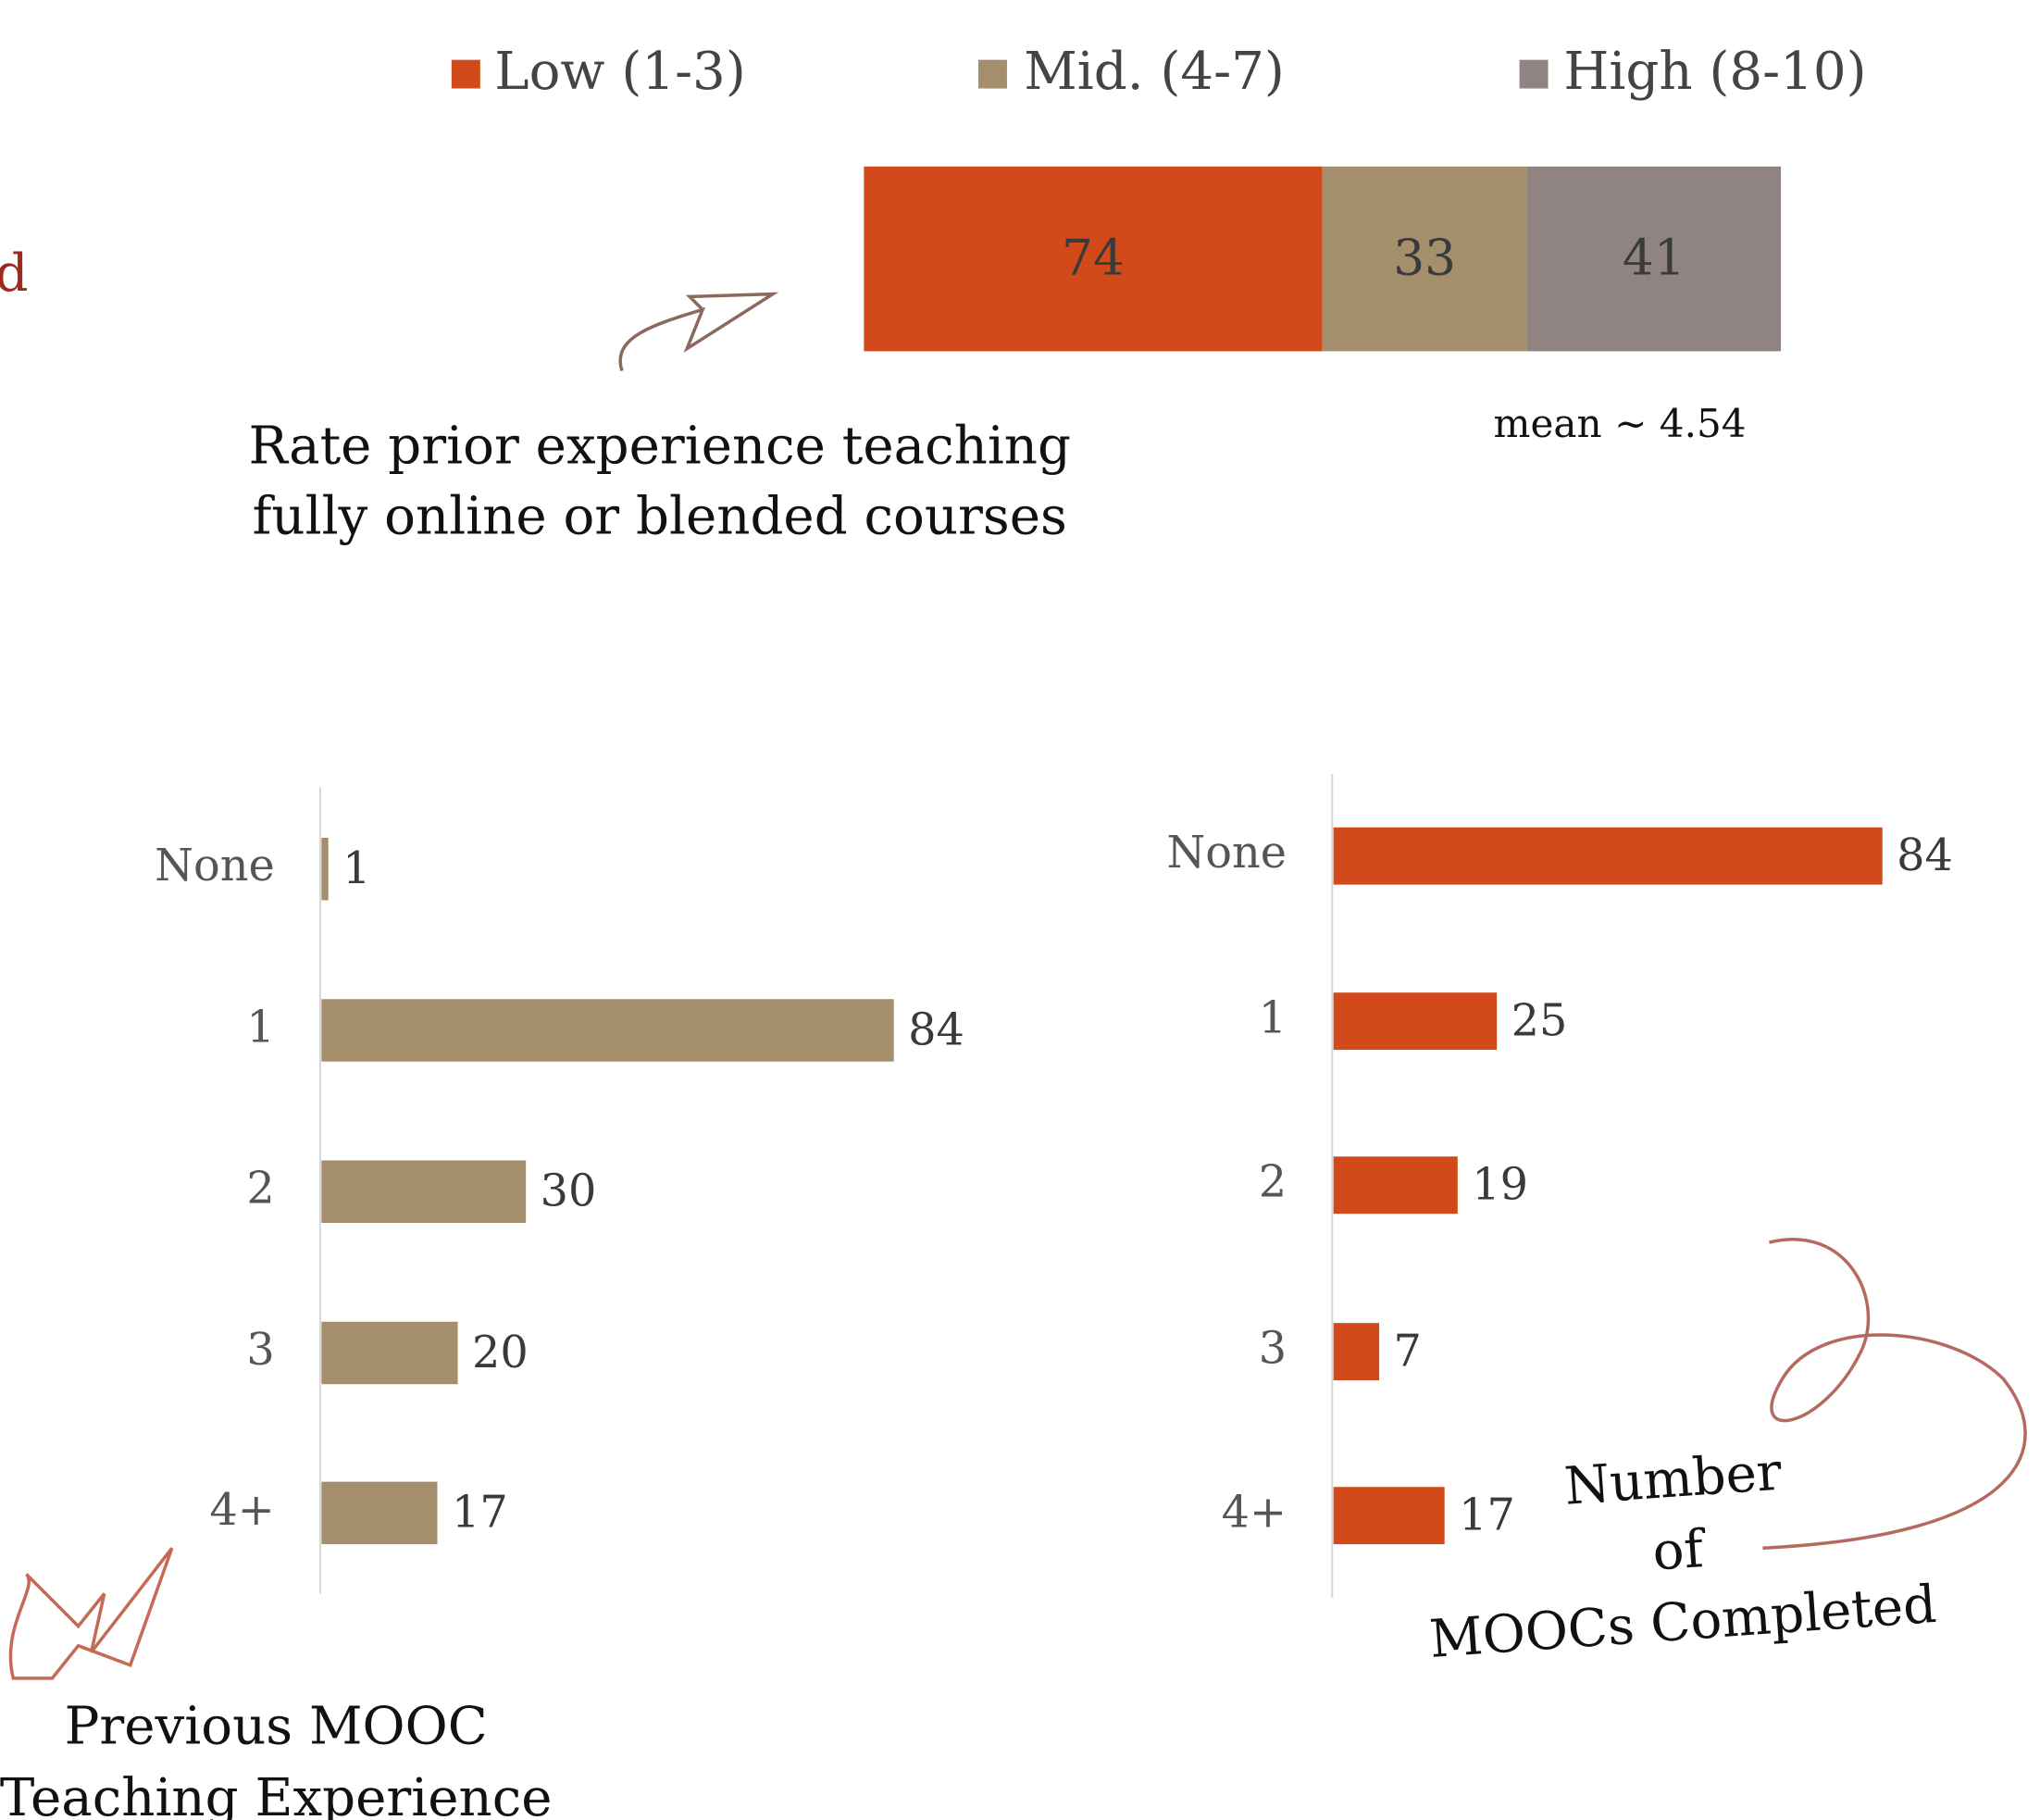 This screenshot has height=1820, width=2040. What do you see at coordinates (14, 273) in the screenshot?
I see `edge-text: d` at bounding box center [14, 273].